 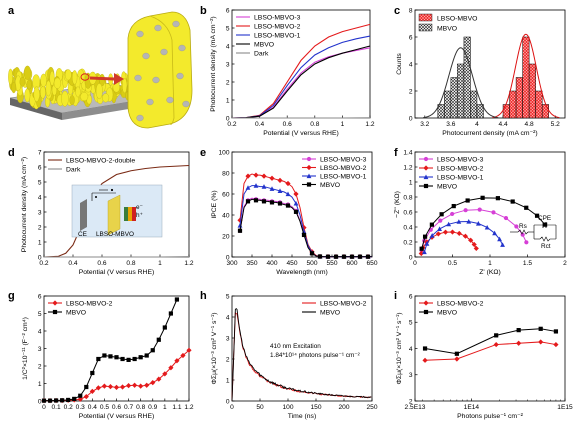 What do you see at coordinates (407, 242) in the screenshot?
I see `y-tick-label: 0.2` at bounding box center [407, 242].